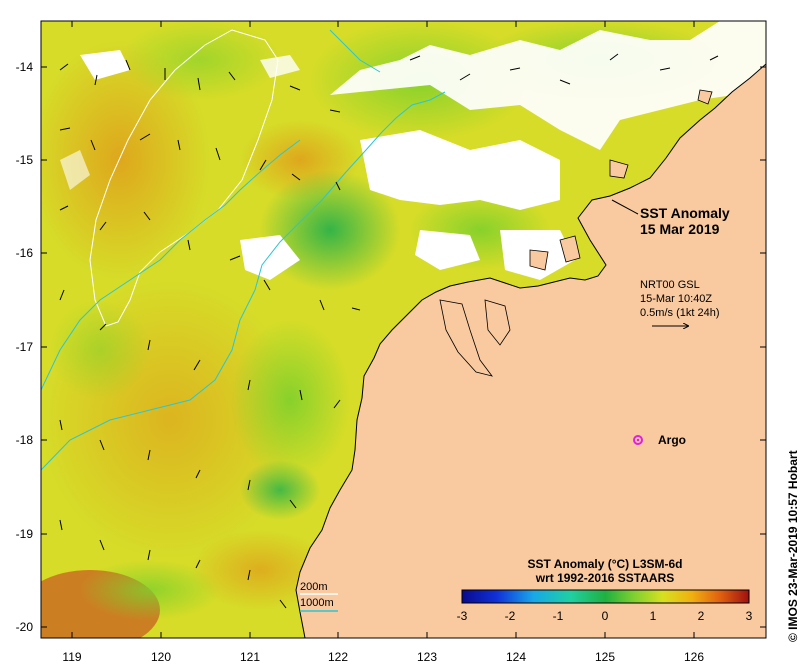 This screenshot has width=809, height=672. I want to click on y-tick-label: -14, so click(25, 67).